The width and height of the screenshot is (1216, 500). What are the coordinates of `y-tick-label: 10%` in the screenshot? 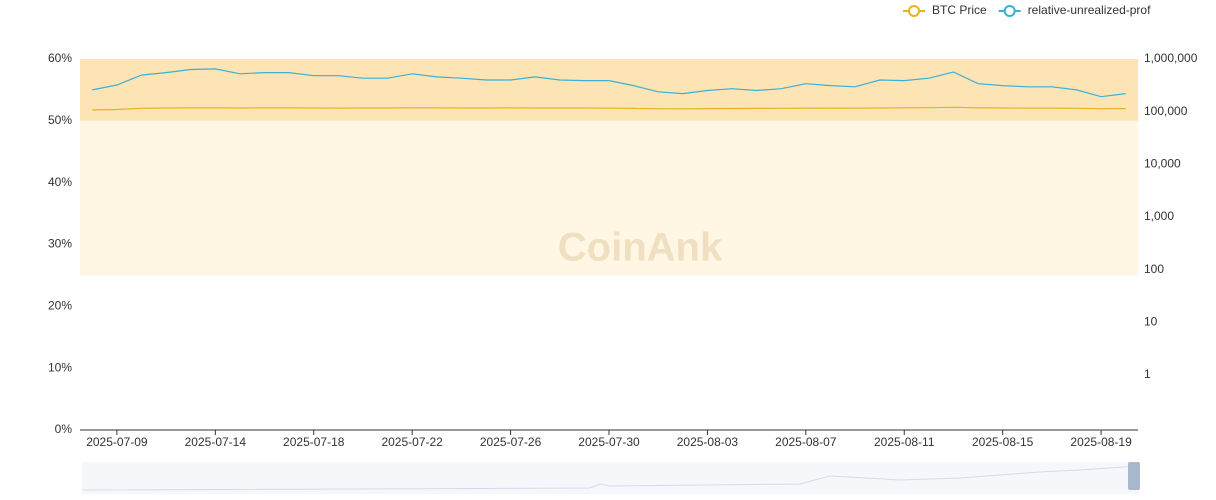 It's located at (60, 367).